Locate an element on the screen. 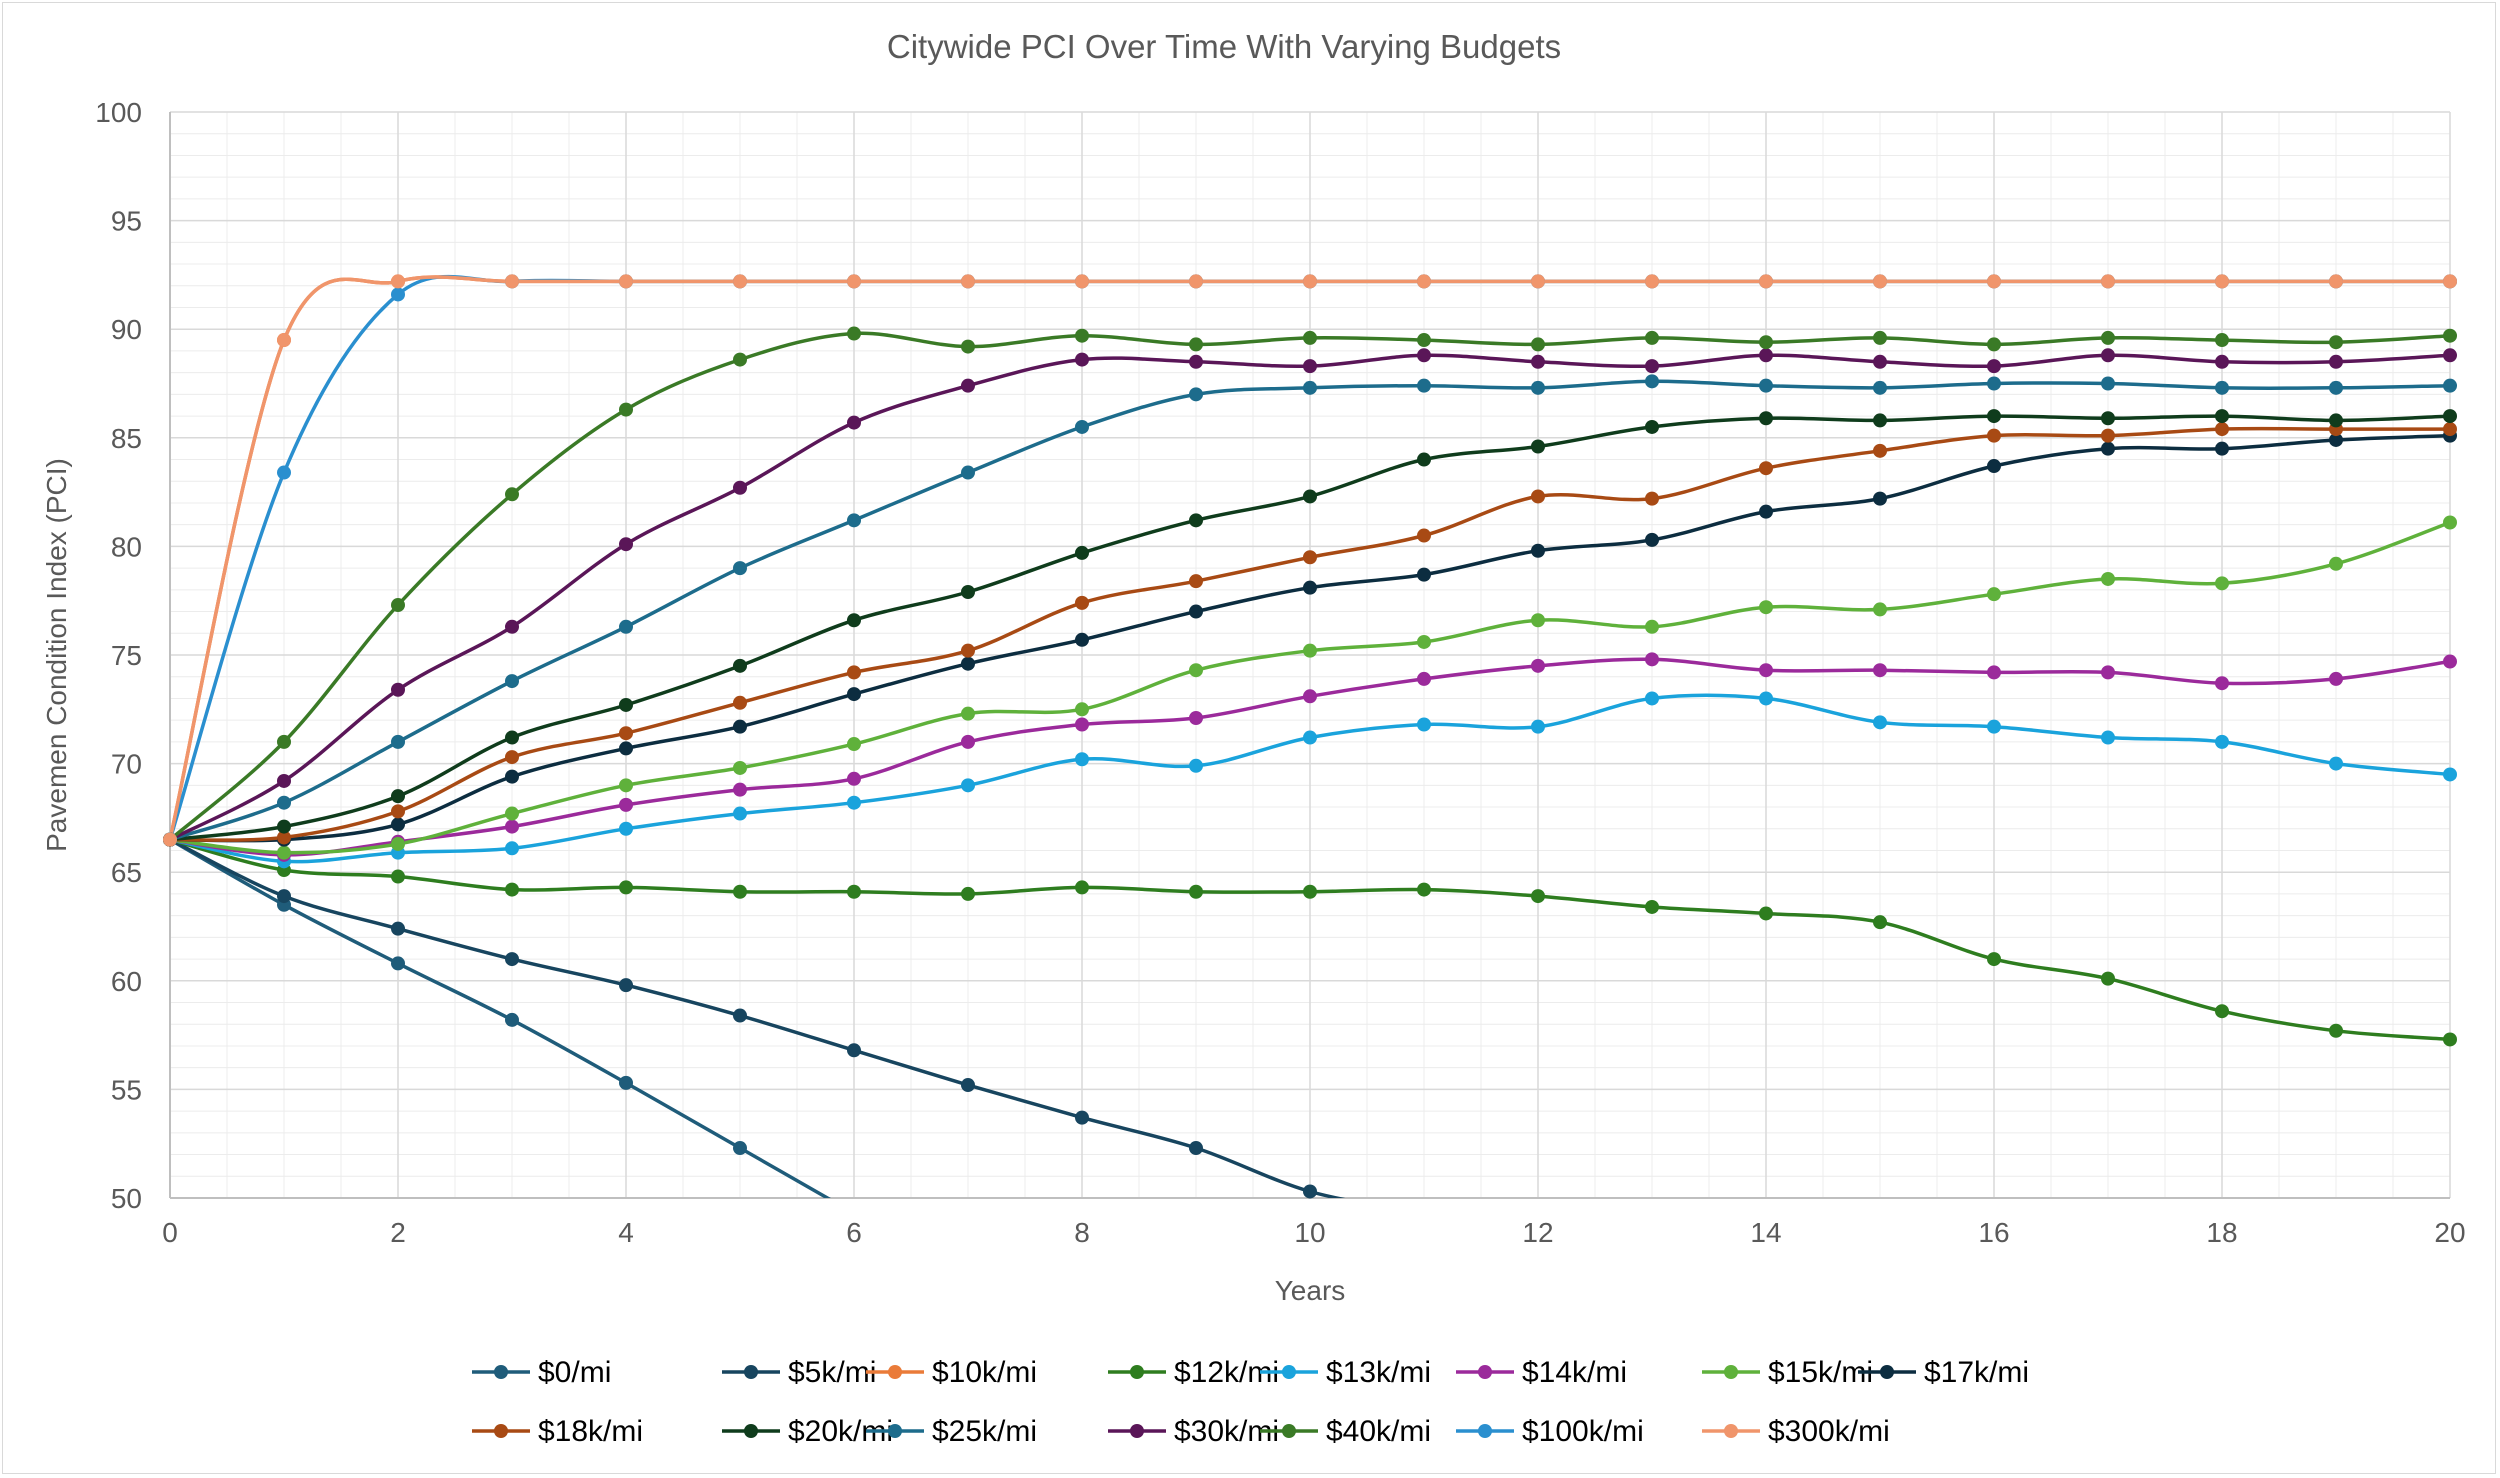  y-tick-label: 75 is located at coordinates (126, 655).